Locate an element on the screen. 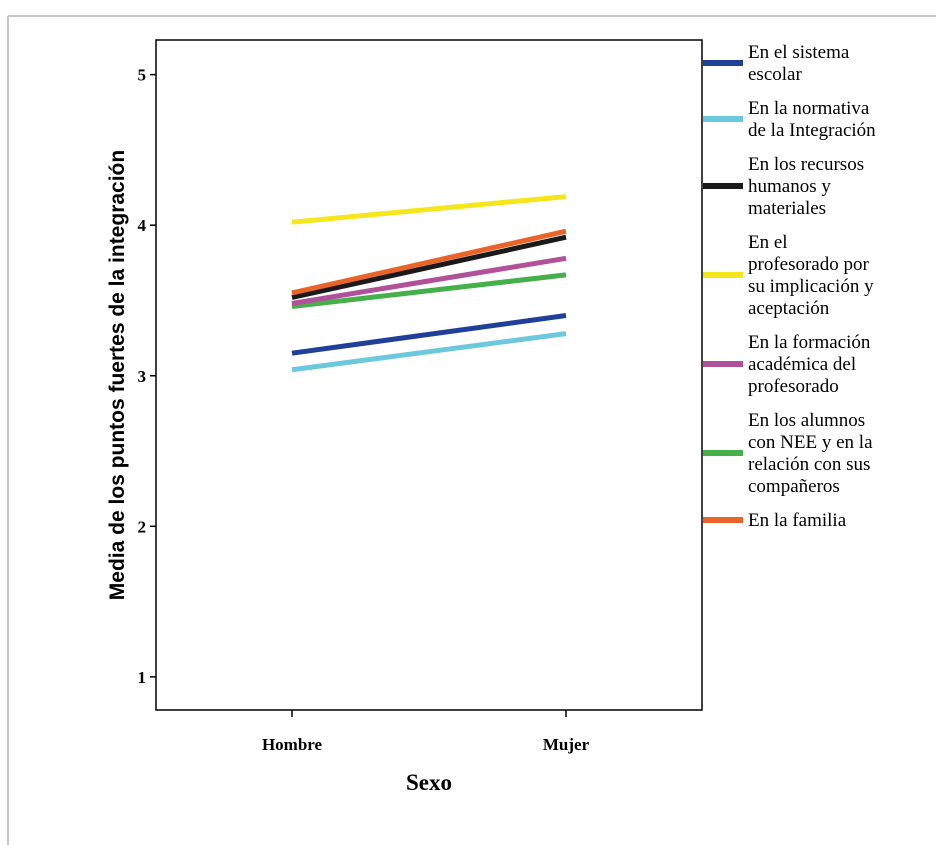 This screenshot has height=845, width=936. legend-label: académica del is located at coordinates (802, 364).